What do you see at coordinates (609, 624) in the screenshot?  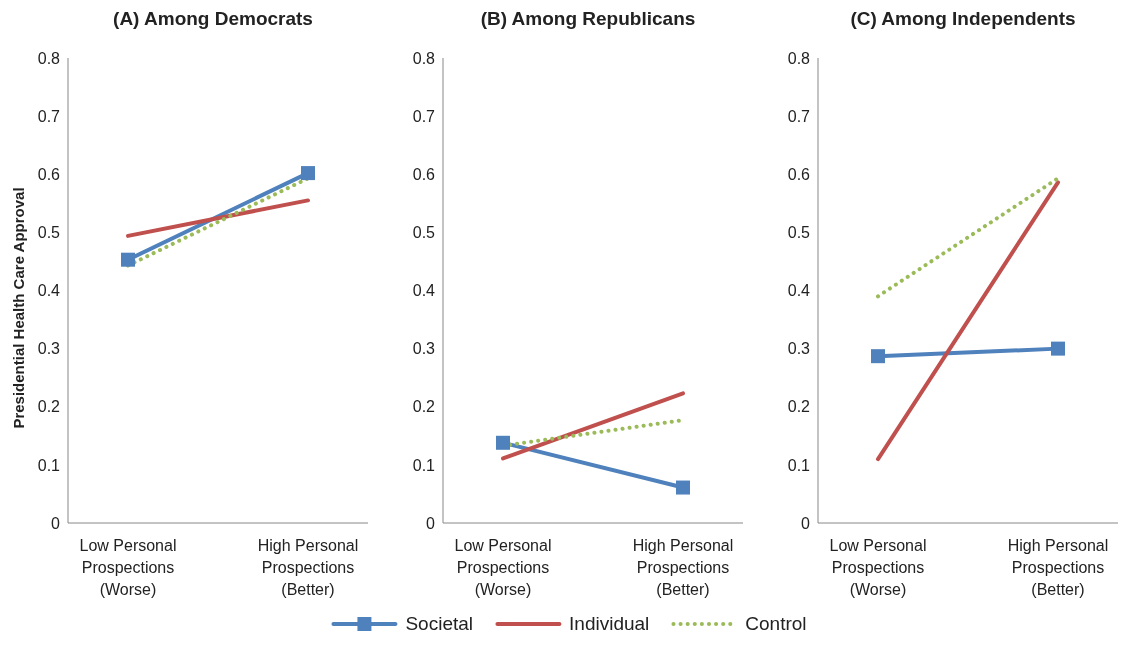 I see `legend-label: Individual` at bounding box center [609, 624].